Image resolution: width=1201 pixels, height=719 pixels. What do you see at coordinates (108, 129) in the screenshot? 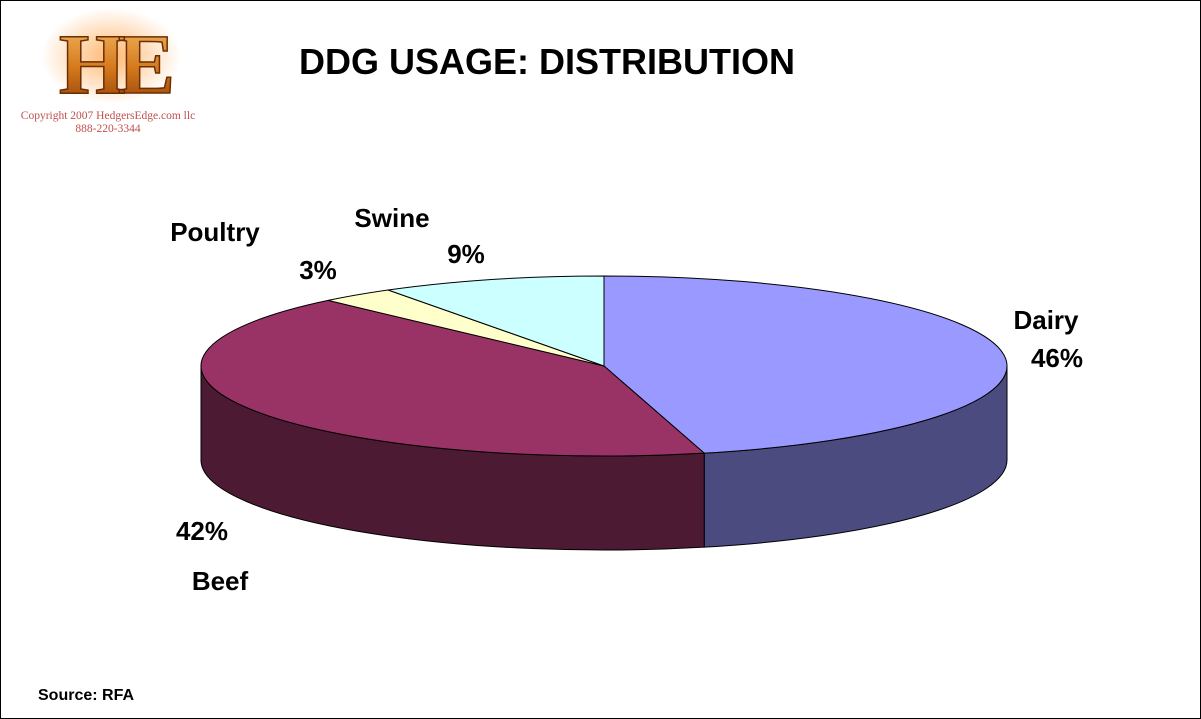
I see `phone-number: 888-220-3344` at bounding box center [108, 129].